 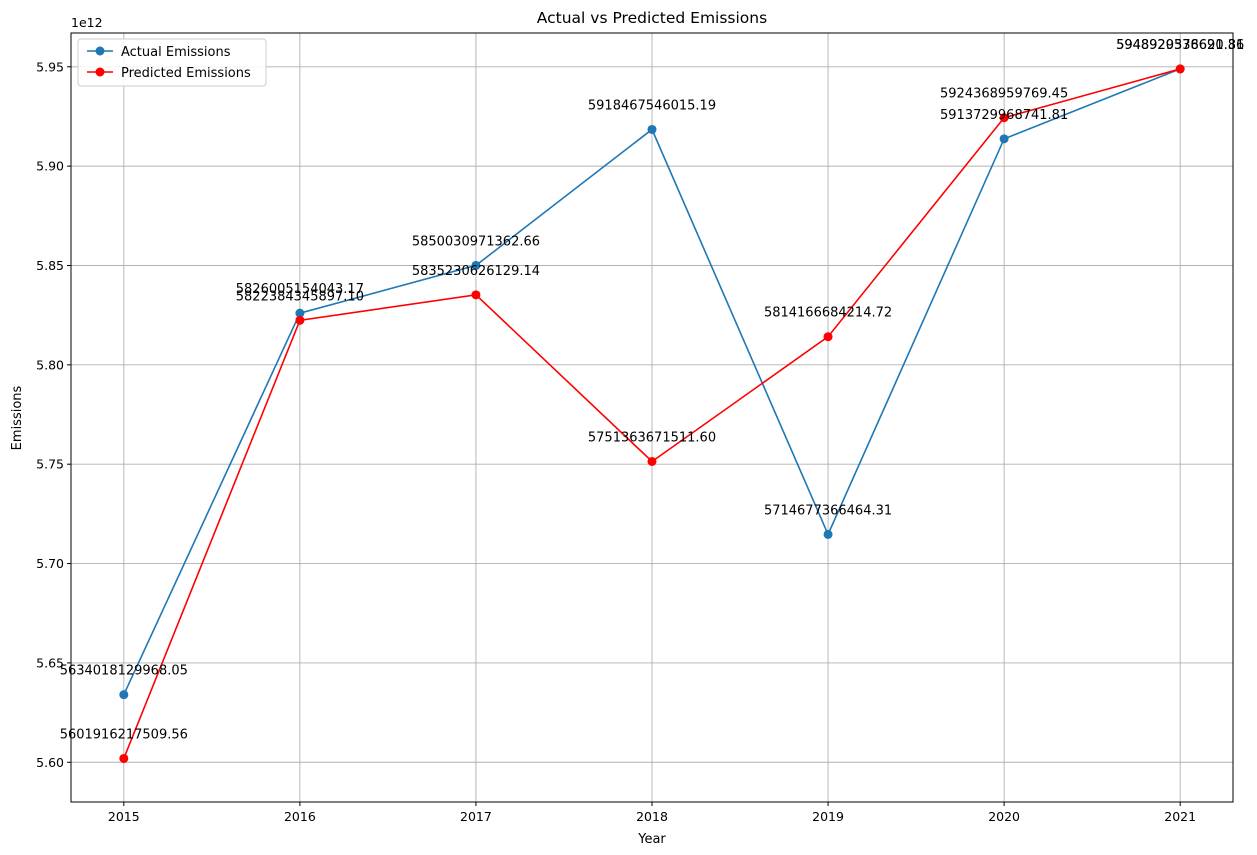 I want to click on data-label: 5714677366464.31, so click(x=828, y=510).